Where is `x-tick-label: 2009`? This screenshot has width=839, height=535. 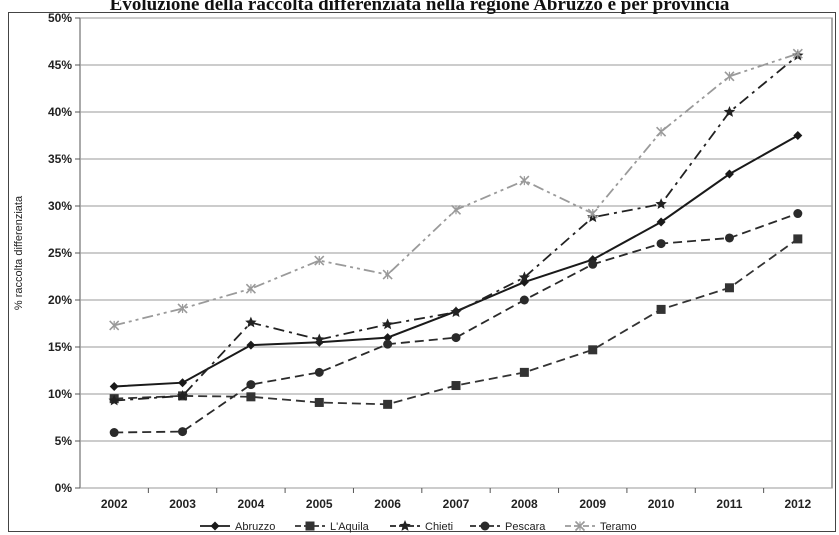 x-tick-label: 2009 is located at coordinates (592, 504).